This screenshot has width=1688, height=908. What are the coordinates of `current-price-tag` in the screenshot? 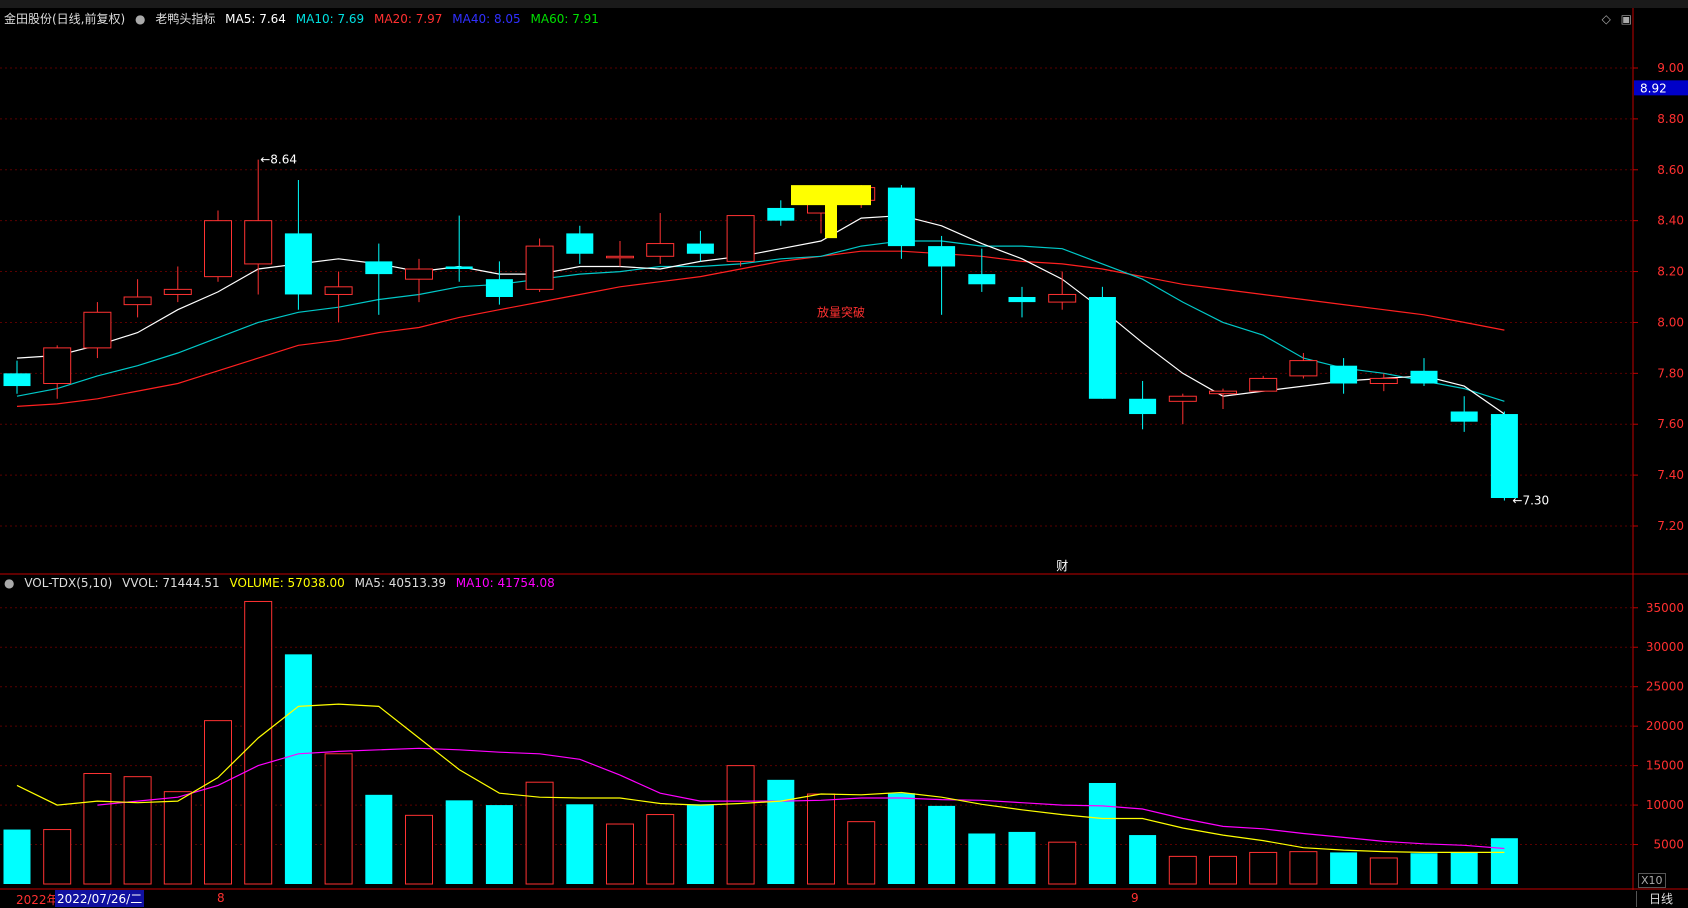 It's located at (1661, 88).